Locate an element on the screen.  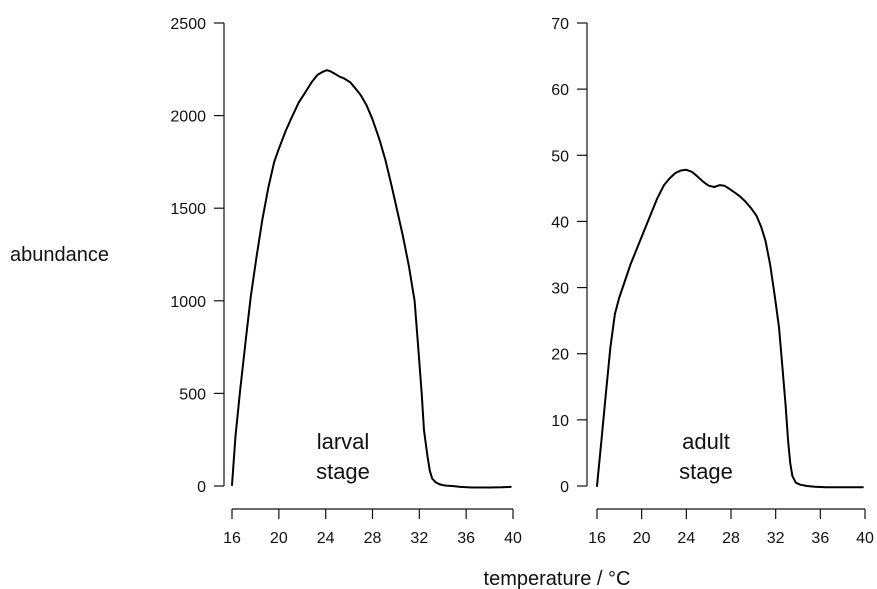
stage-annotation: larval is located at coordinates (343, 441).